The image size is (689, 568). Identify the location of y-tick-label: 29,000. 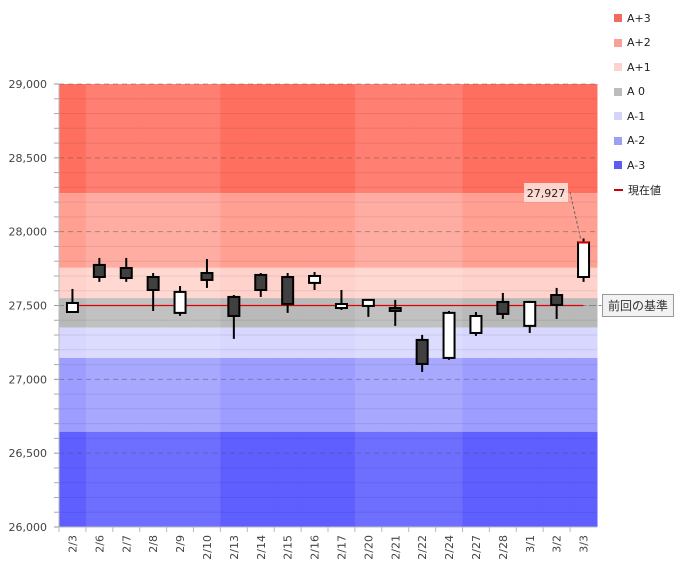
(28, 84).